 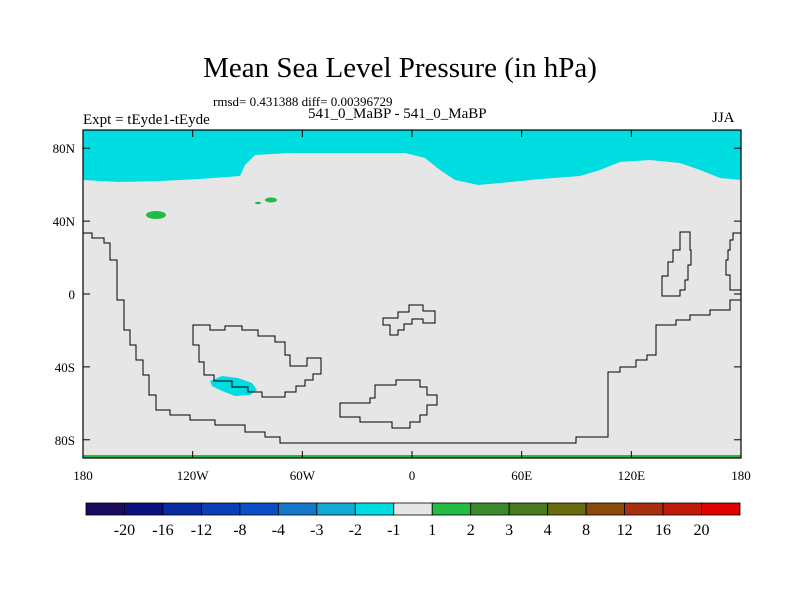 I want to click on colorbar-label: -4, so click(x=278, y=530).